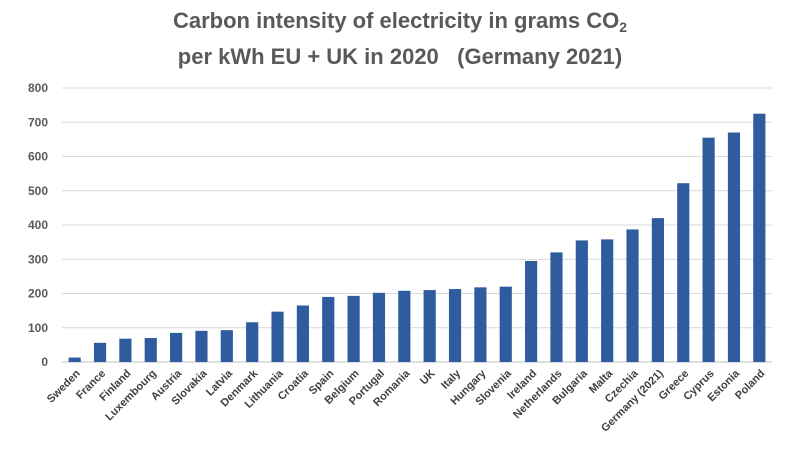  Describe the element at coordinates (734, 247) in the screenshot. I see `bar-estonia` at that location.